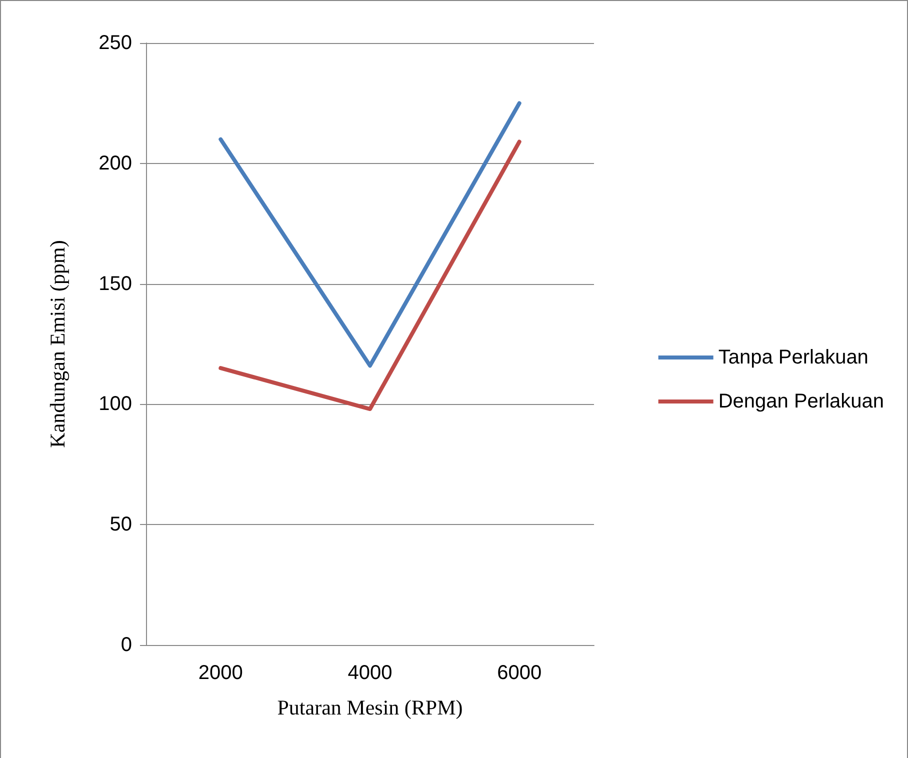 Image resolution: width=908 pixels, height=758 pixels. Describe the element at coordinates (115, 404) in the screenshot. I see `y-tick-label: 100` at that location.